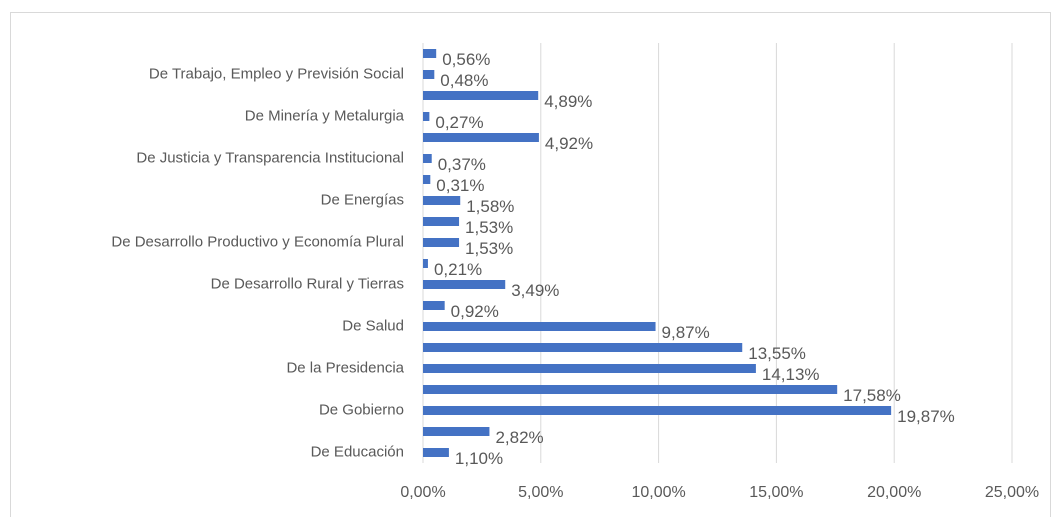 The image size is (1064, 517). Describe the element at coordinates (568, 101) in the screenshot. I see `data-label: 4,89%` at that location.